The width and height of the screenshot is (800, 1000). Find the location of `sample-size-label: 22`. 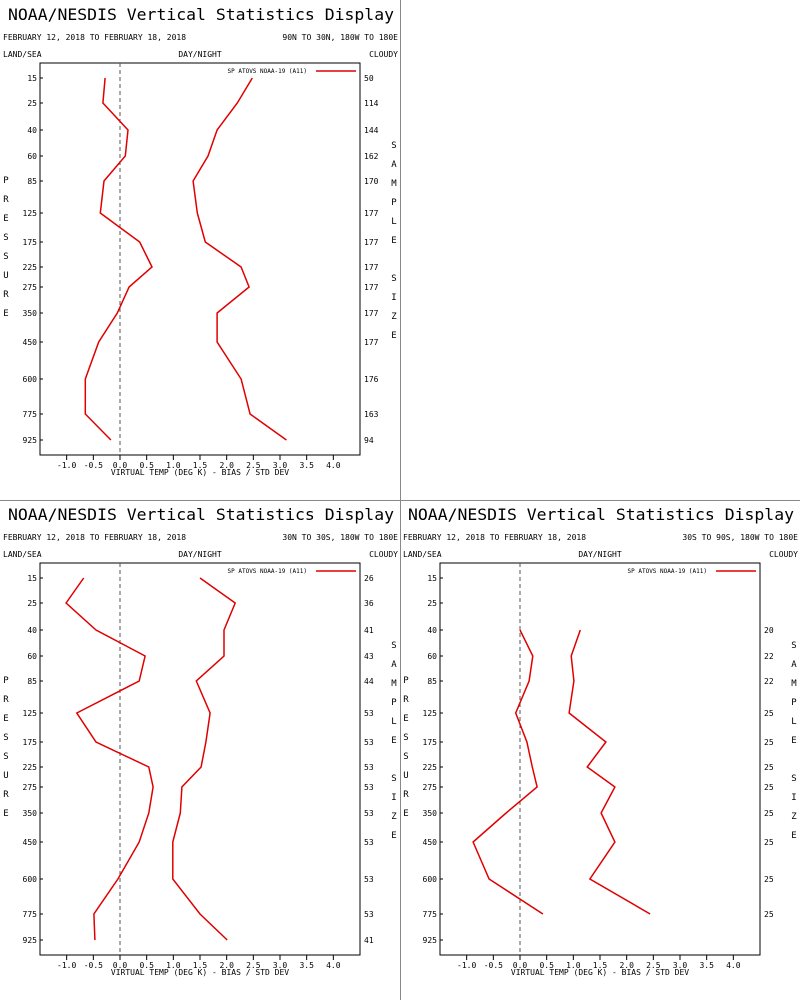

sample-size-label: 22 is located at coordinates (769, 656).